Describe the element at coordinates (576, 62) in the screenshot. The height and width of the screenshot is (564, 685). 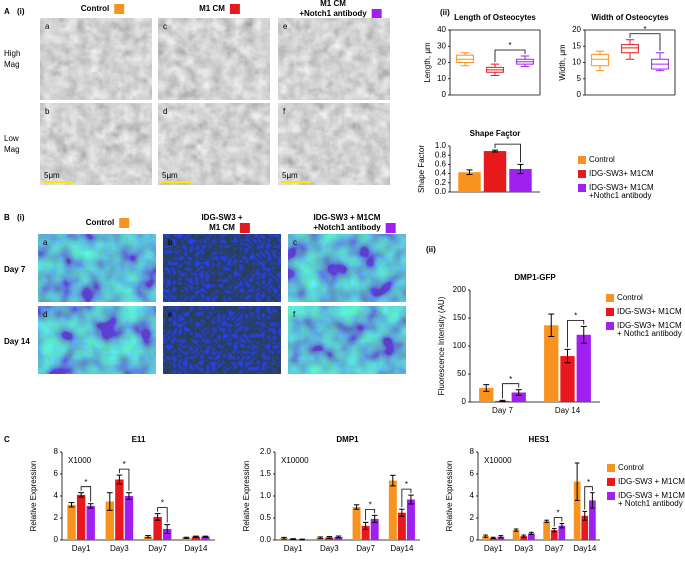
I see `y-tick-label: 10` at that location.